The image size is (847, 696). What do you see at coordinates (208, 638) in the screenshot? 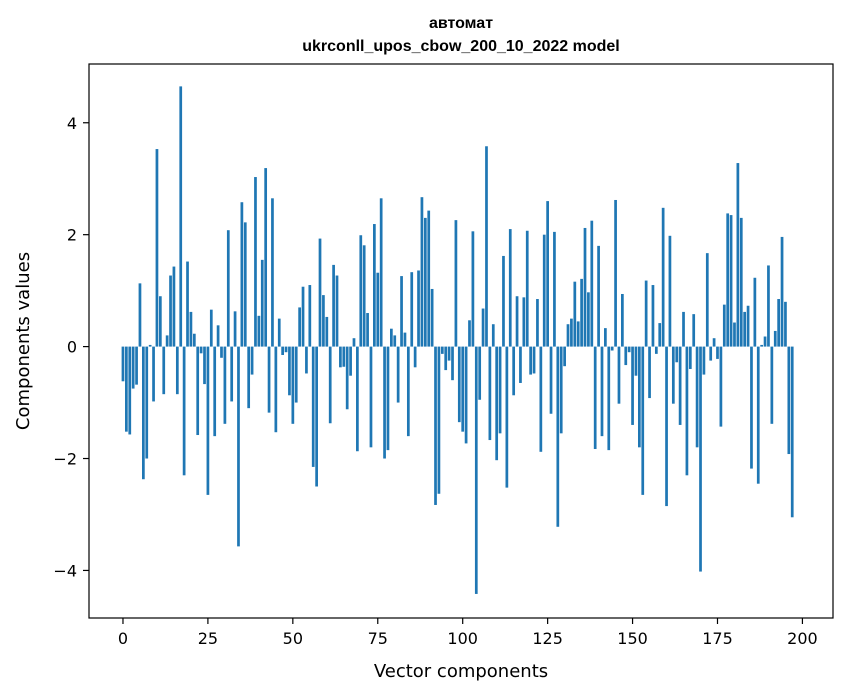
I see `x-tick-label: 25` at bounding box center [208, 638].